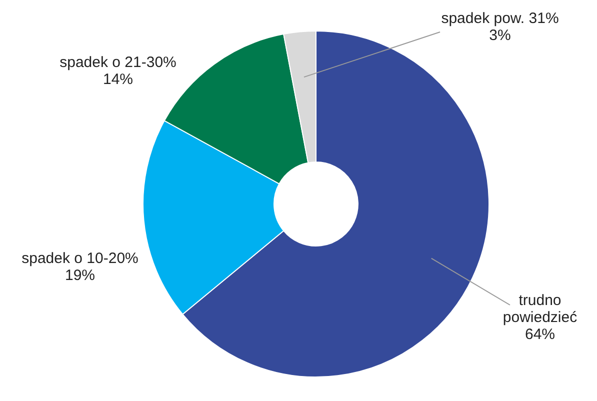 The width and height of the screenshot is (597, 401). What do you see at coordinates (118, 62) in the screenshot?
I see `slice-label: spadek o 21-30%` at bounding box center [118, 62].